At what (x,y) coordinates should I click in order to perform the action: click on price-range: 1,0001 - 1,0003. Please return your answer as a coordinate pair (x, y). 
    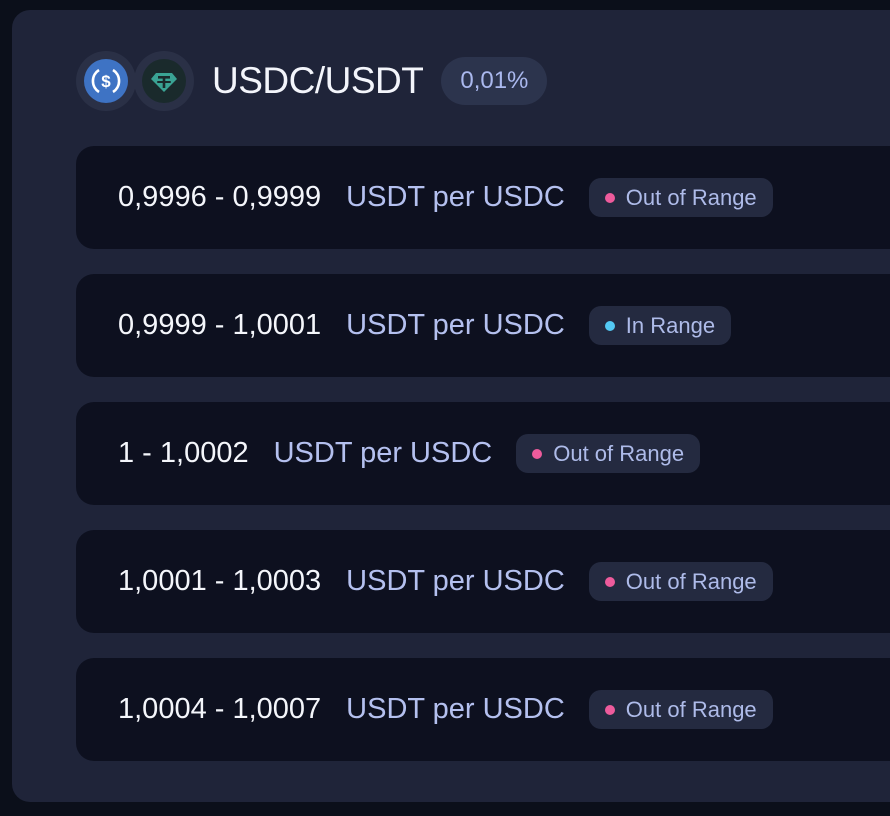
    Looking at the image, I should click on (220, 581).